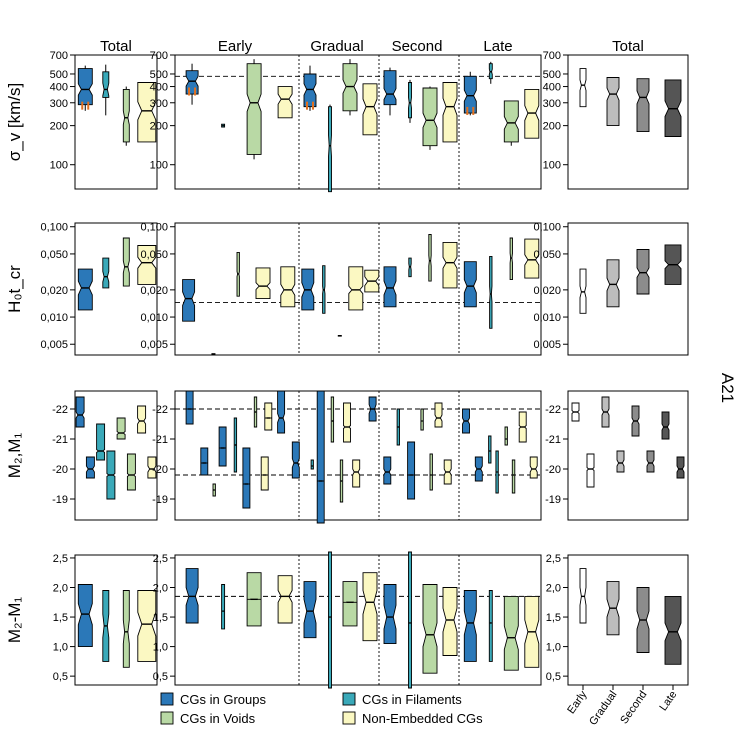  Describe the element at coordinates (54, 291) in the screenshot. I see `panel-left-1-ytick-label: 0,020` at that location.